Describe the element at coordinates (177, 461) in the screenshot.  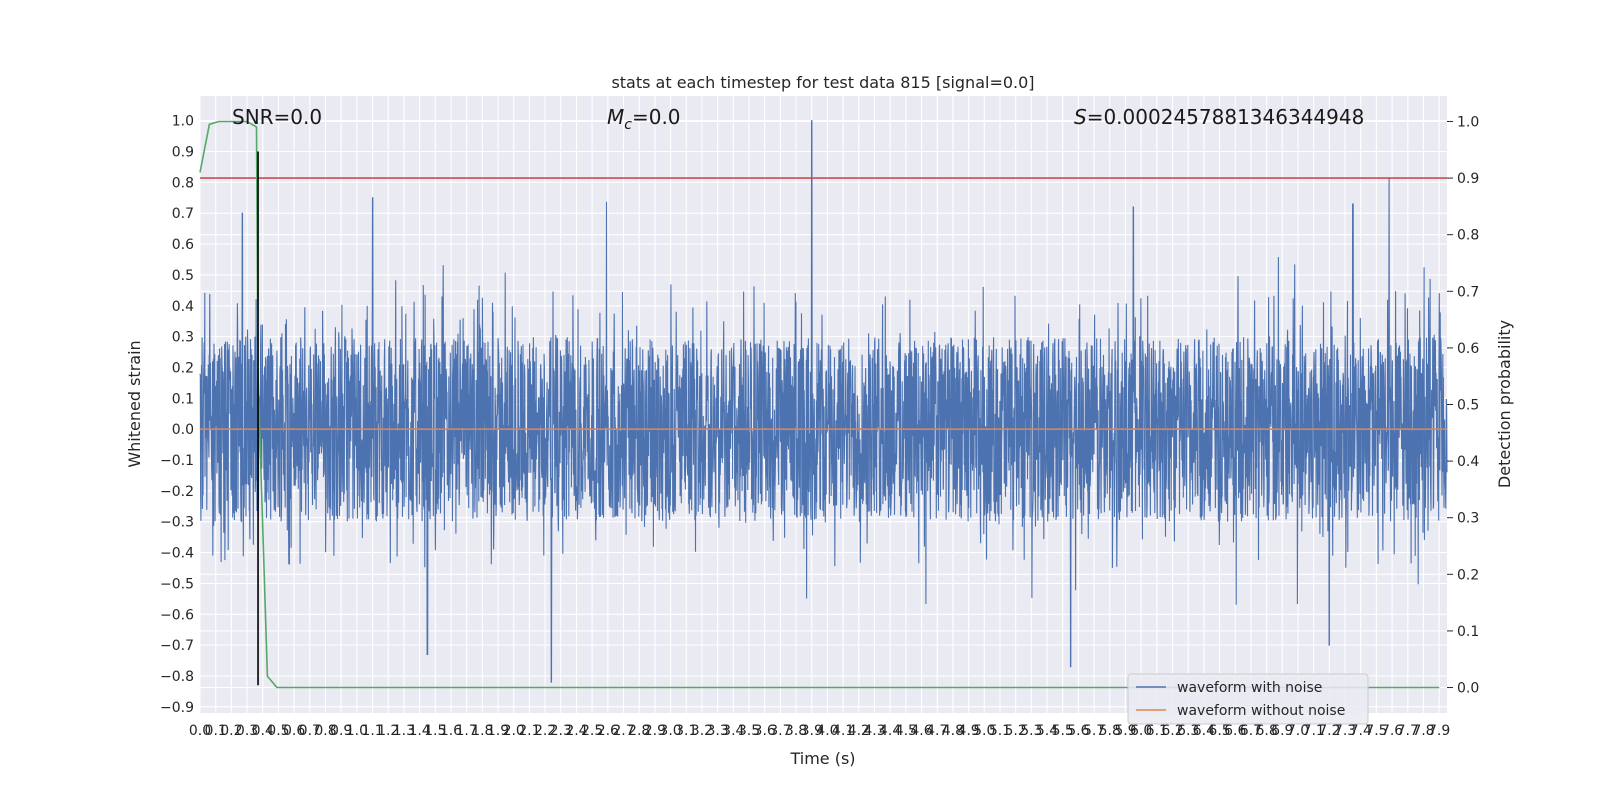
I see `y-tick-label: −0.1` at that location.